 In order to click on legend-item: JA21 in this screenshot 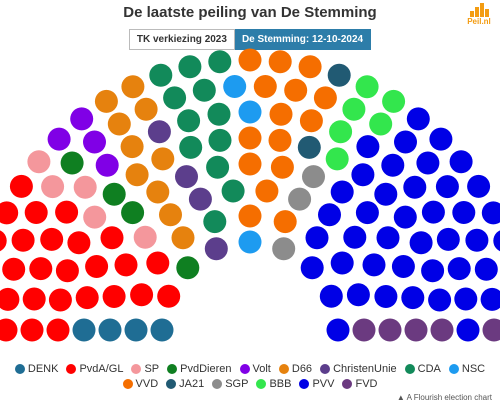, I will do `click(185, 384)`.